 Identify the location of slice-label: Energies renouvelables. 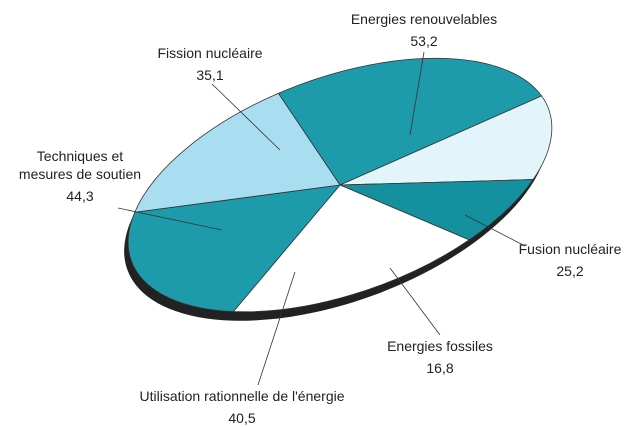
(424, 19).